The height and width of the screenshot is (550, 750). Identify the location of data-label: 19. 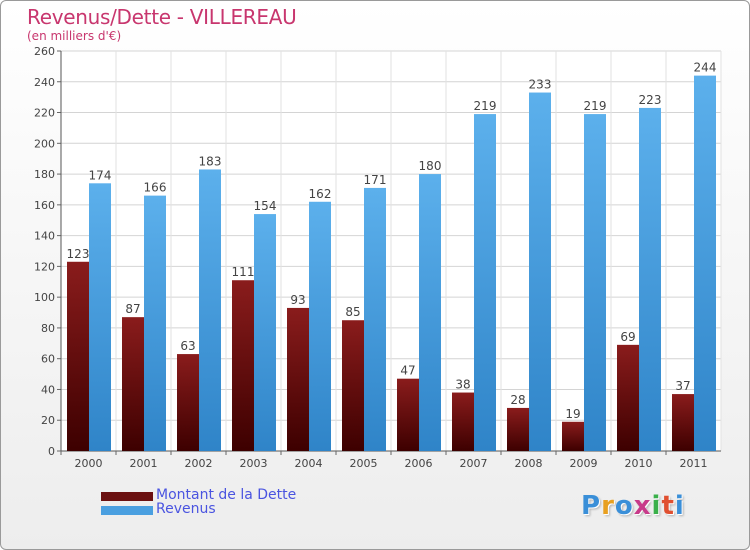
(572, 414).